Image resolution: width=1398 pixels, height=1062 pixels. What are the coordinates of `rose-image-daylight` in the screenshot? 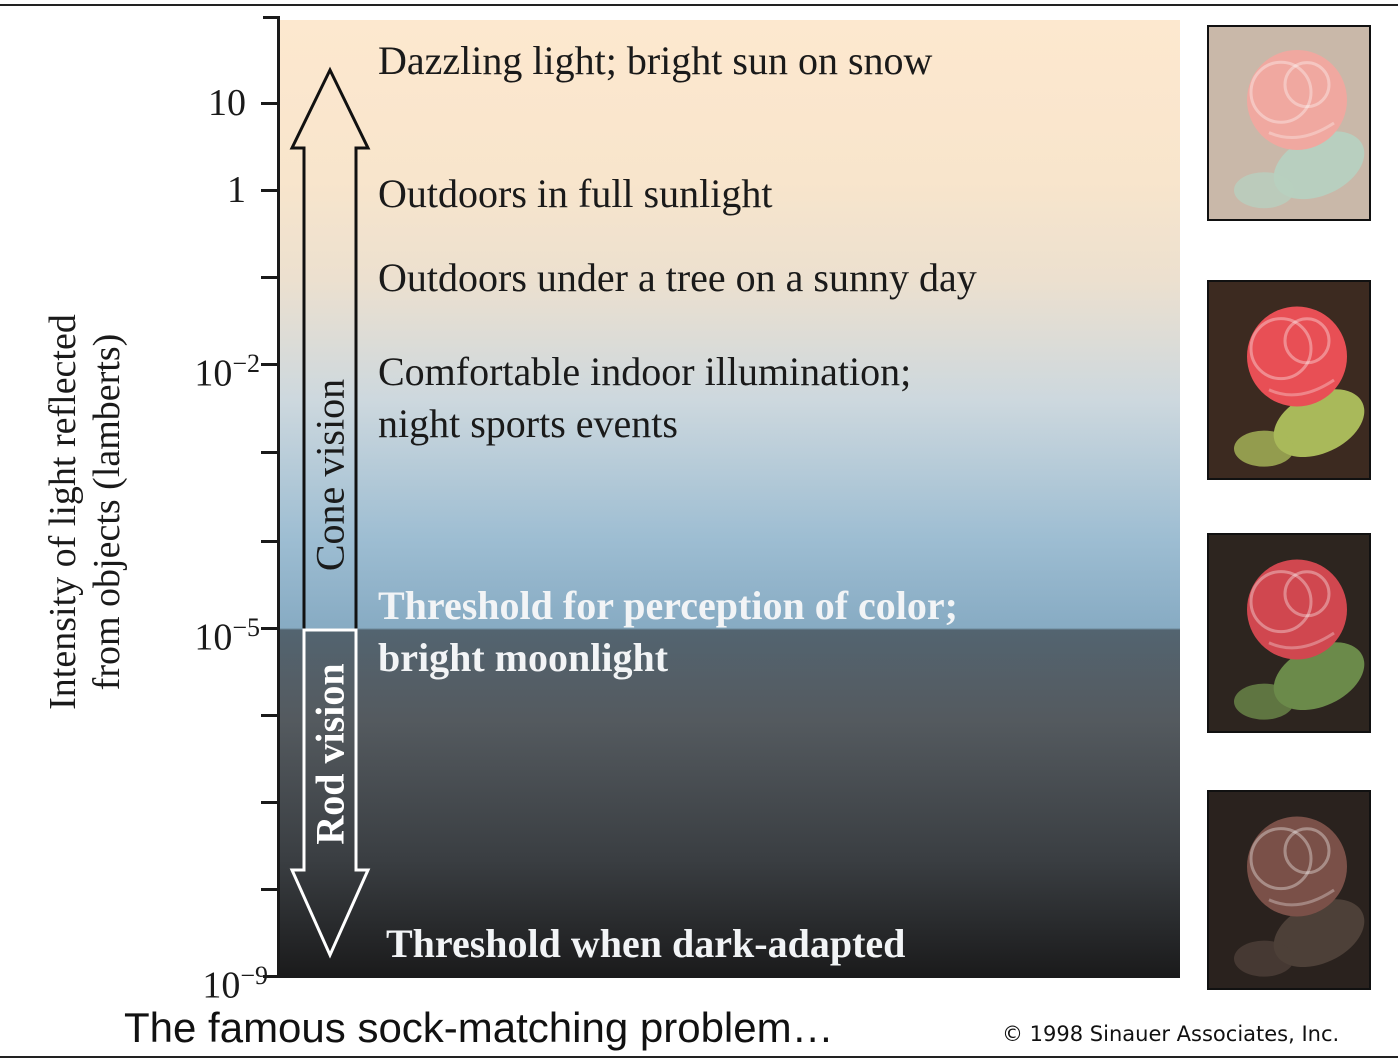 It's located at (1289, 380).